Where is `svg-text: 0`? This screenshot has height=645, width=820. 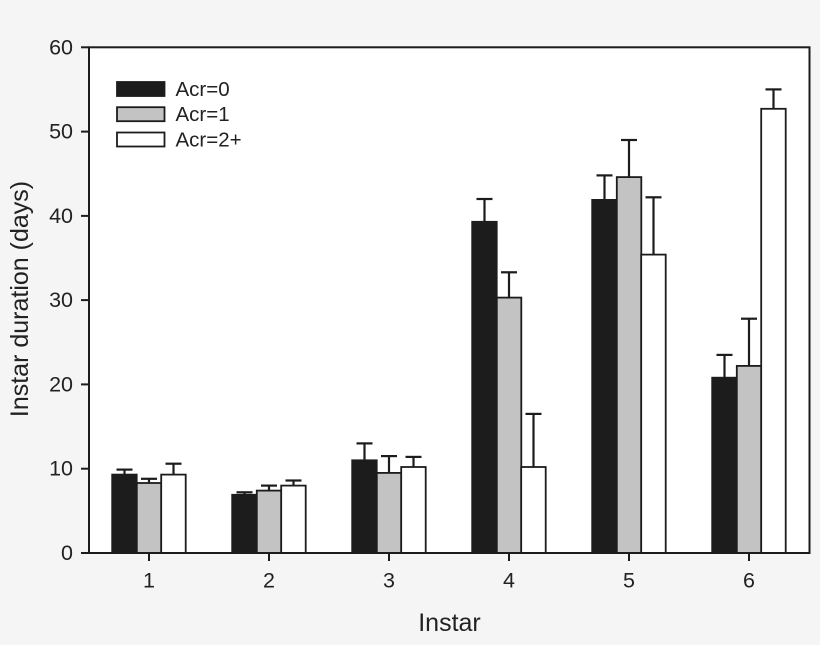 svg-text: 0 is located at coordinates (67, 553).